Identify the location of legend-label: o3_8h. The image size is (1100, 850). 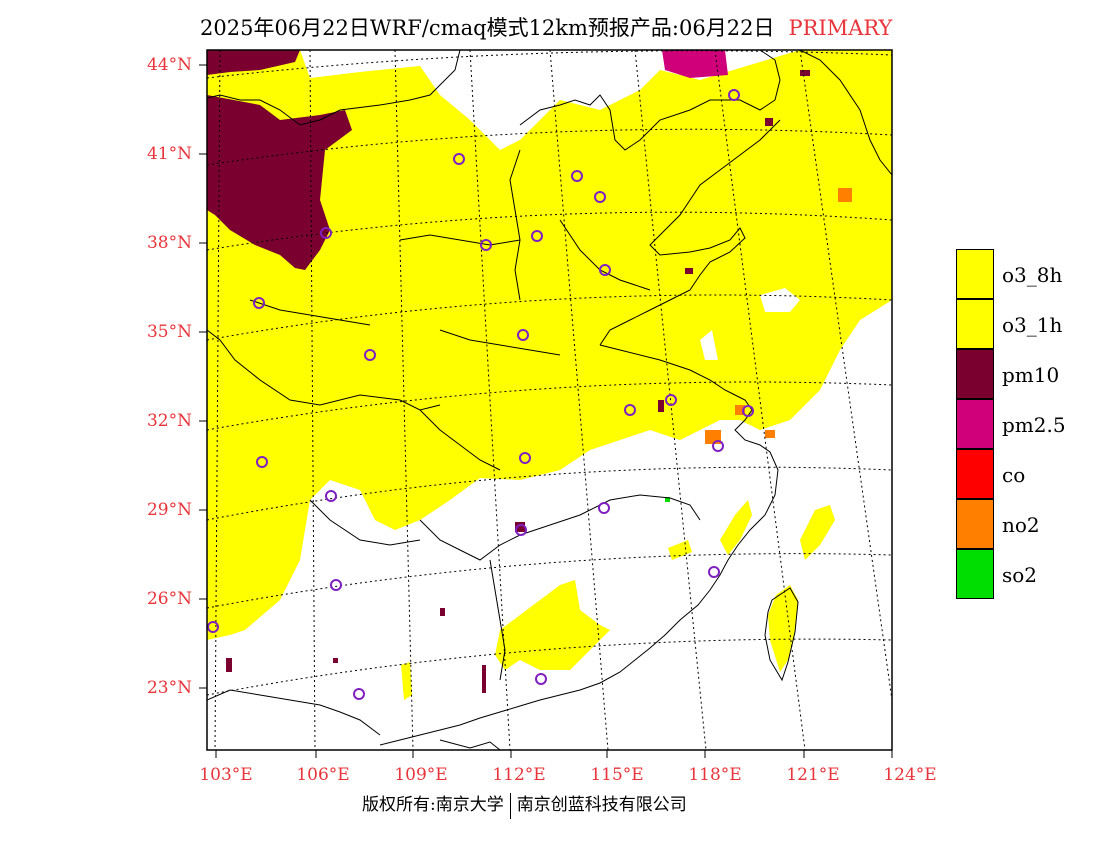
(1032, 275).